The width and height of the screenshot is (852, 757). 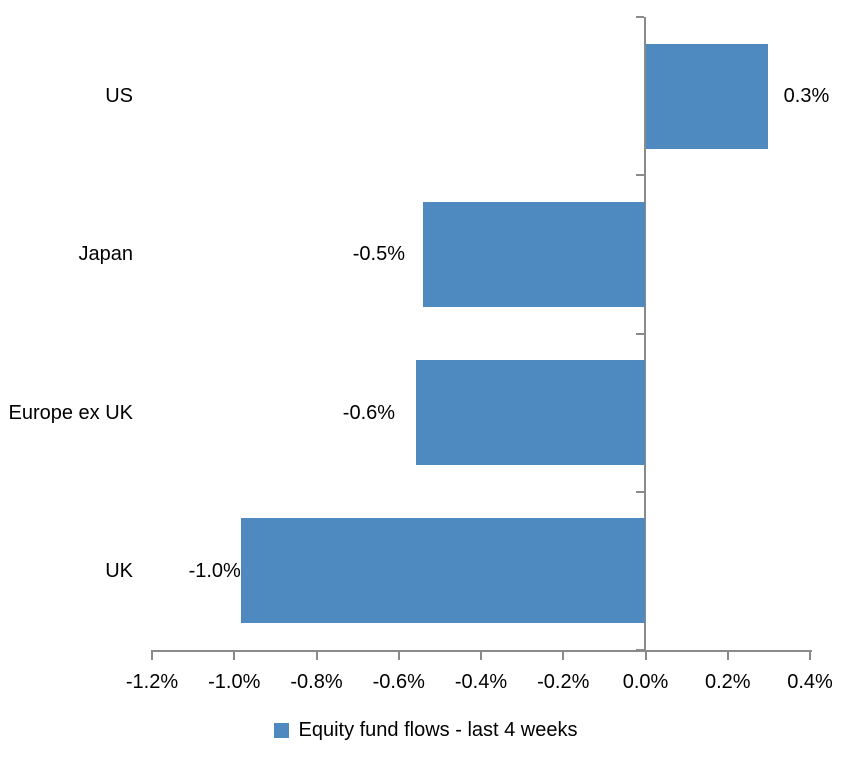 I want to click on data-label: 0.3%, so click(x=806, y=96).